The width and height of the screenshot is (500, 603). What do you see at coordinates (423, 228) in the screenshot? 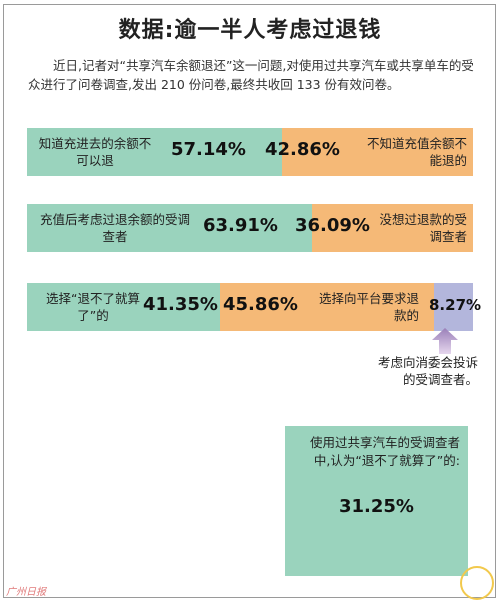
I see `label-not-considered-refund: 没想过退款的受调查者` at bounding box center [423, 228].